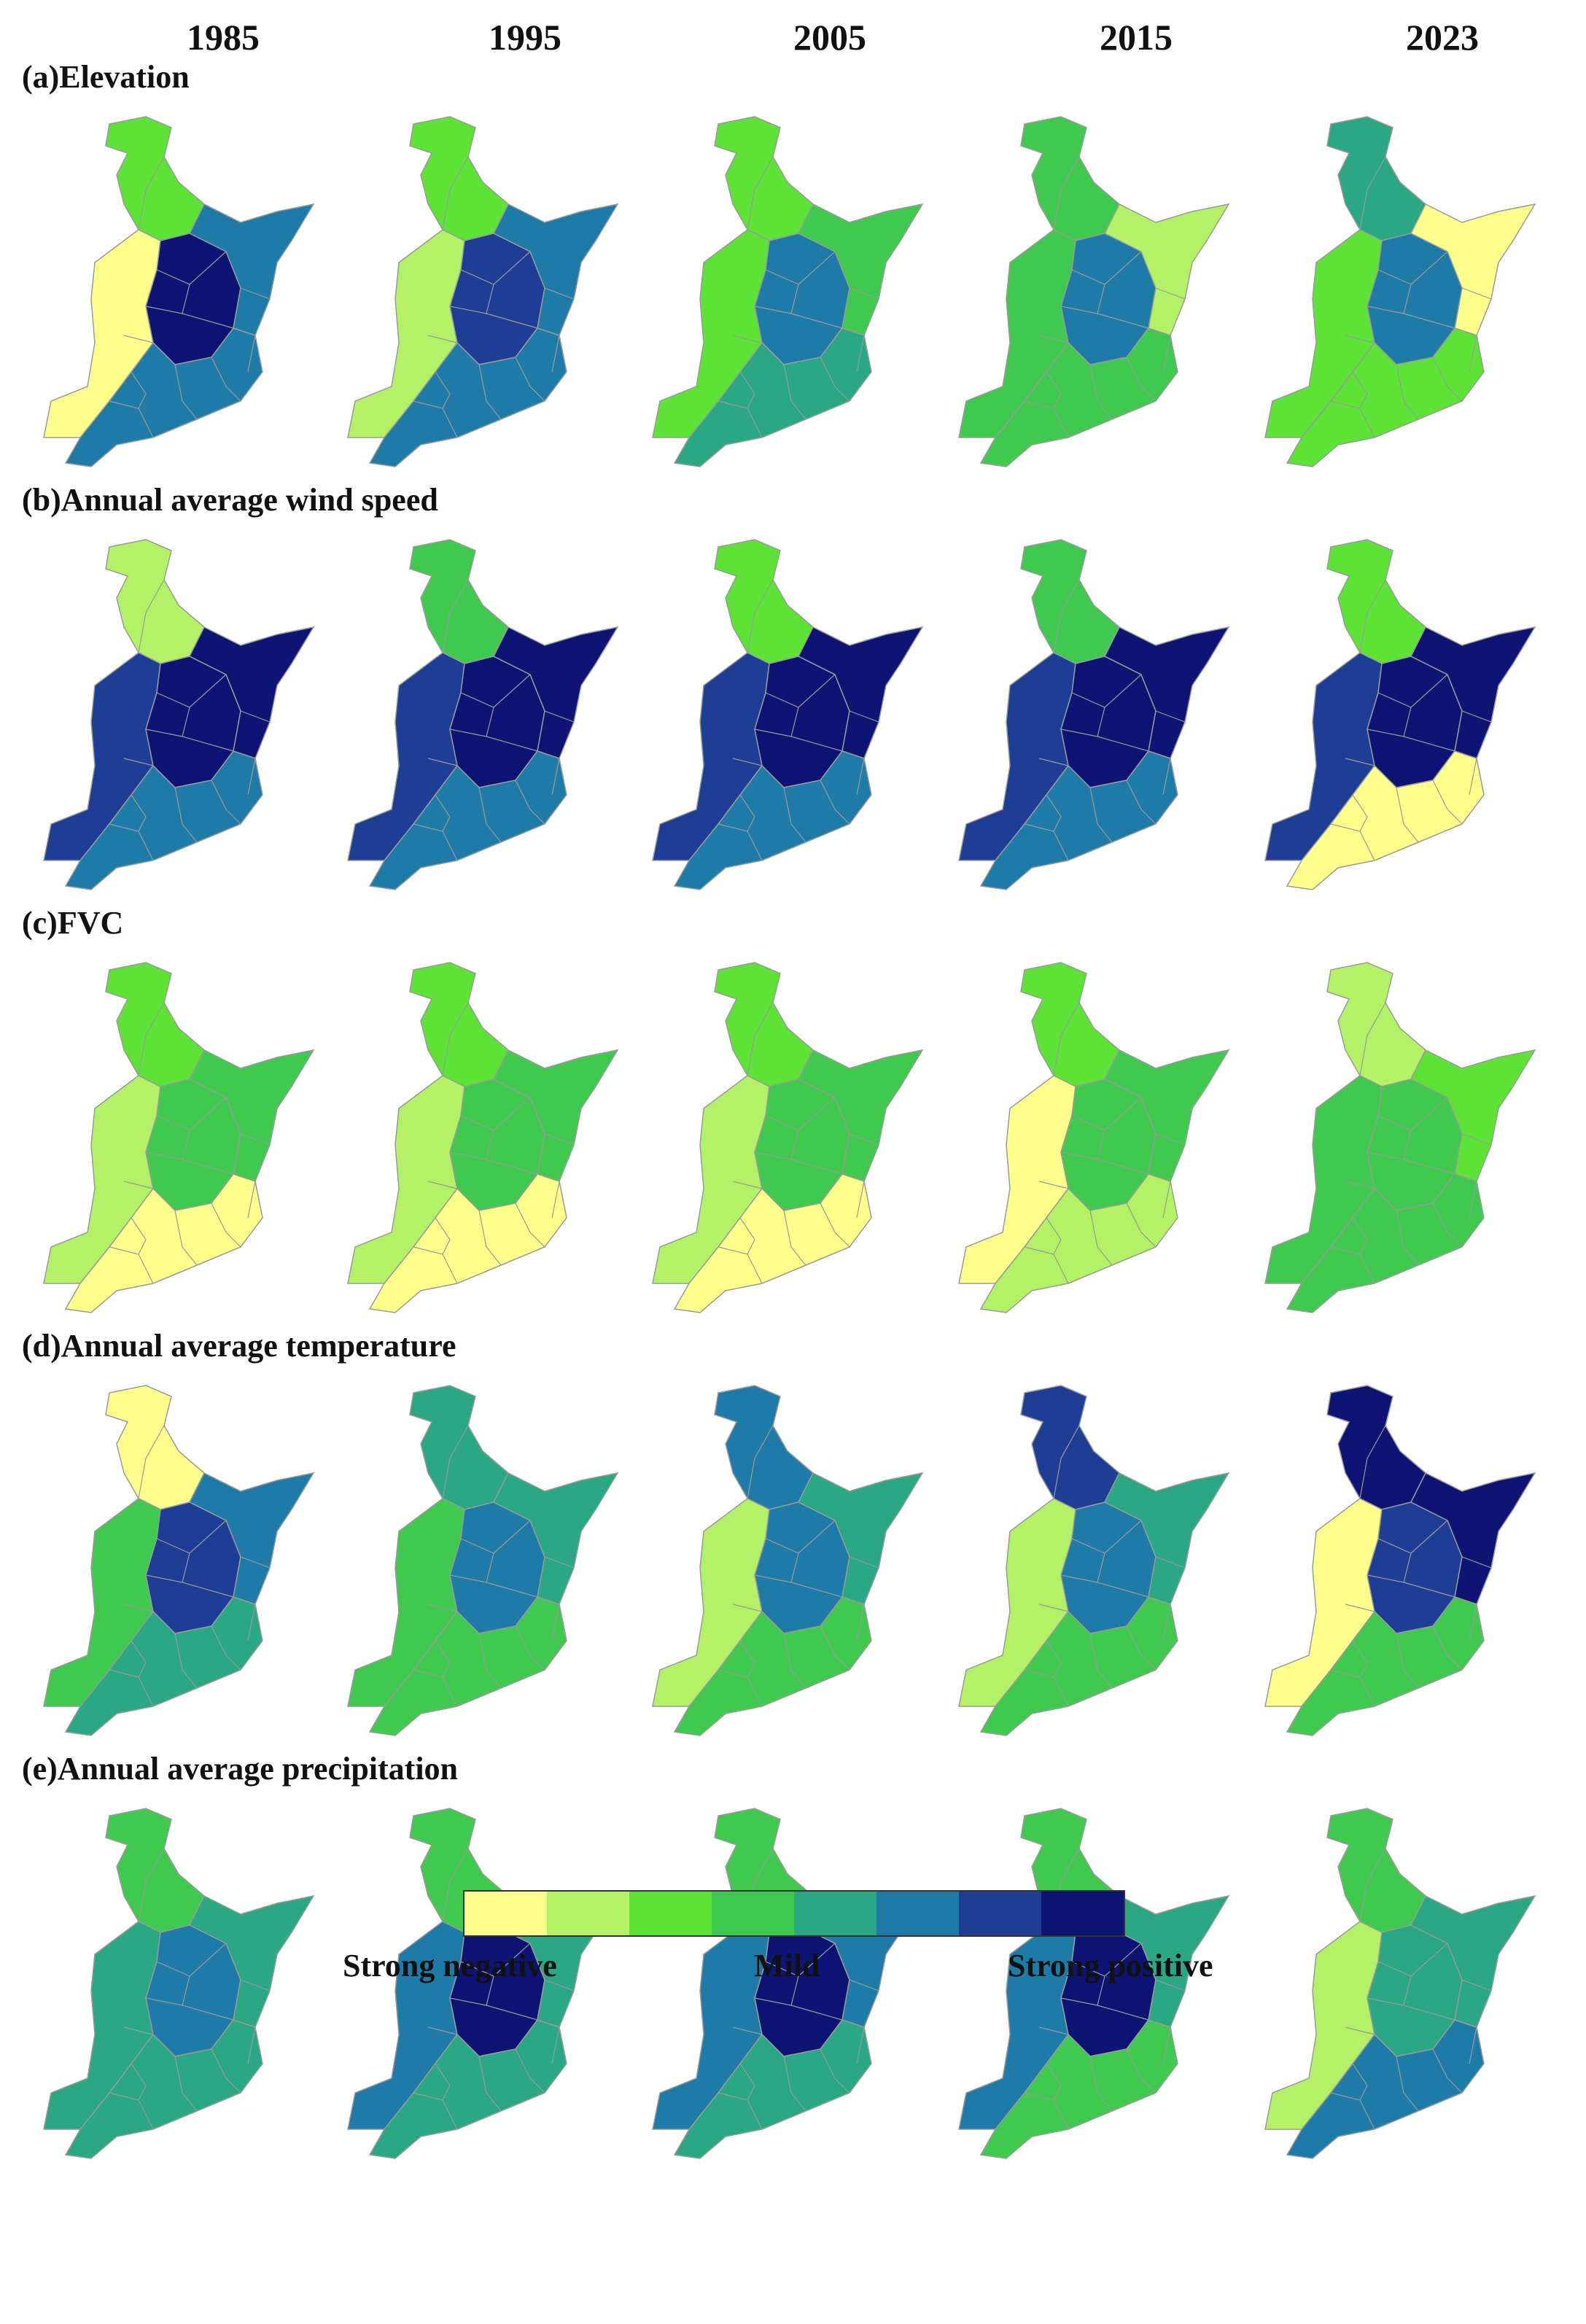 The width and height of the screenshot is (1586, 2324). Describe the element at coordinates (787, 1965) in the screenshot. I see `legend-label-mild: Mild` at that location.